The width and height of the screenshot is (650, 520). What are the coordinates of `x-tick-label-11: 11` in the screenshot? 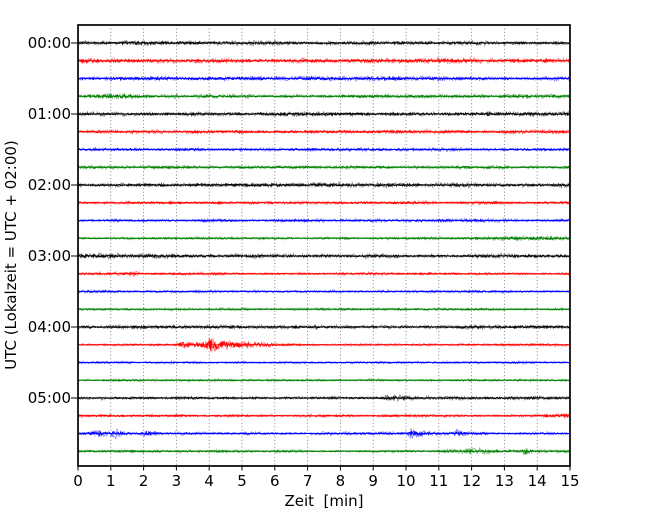 It's located at (439, 481).